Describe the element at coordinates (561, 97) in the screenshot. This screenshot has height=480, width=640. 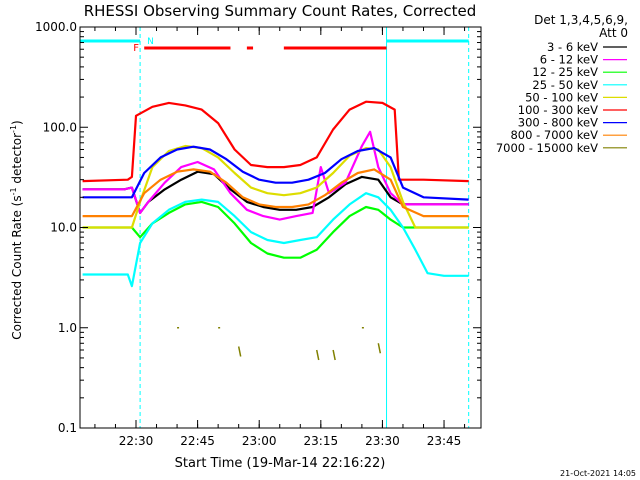
I see `legend-label: 50 - 100 keV` at that location.